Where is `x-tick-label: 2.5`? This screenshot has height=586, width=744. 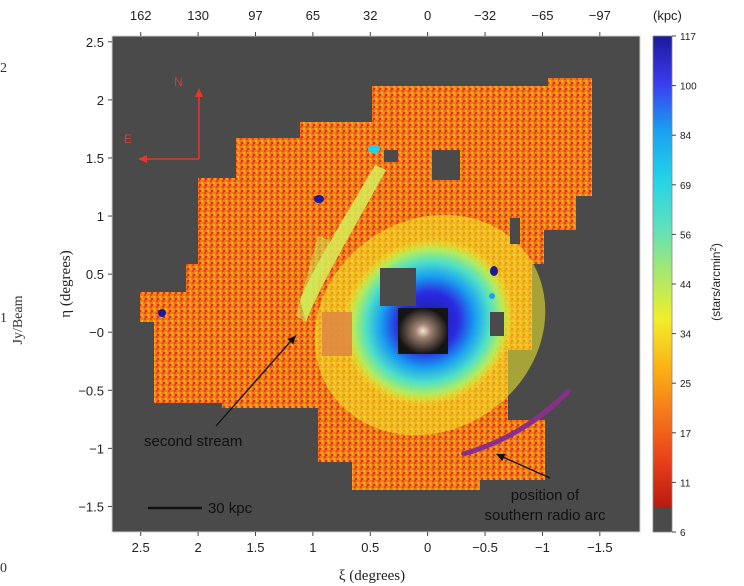
x-tick-label: 2.5 is located at coordinates (141, 547).